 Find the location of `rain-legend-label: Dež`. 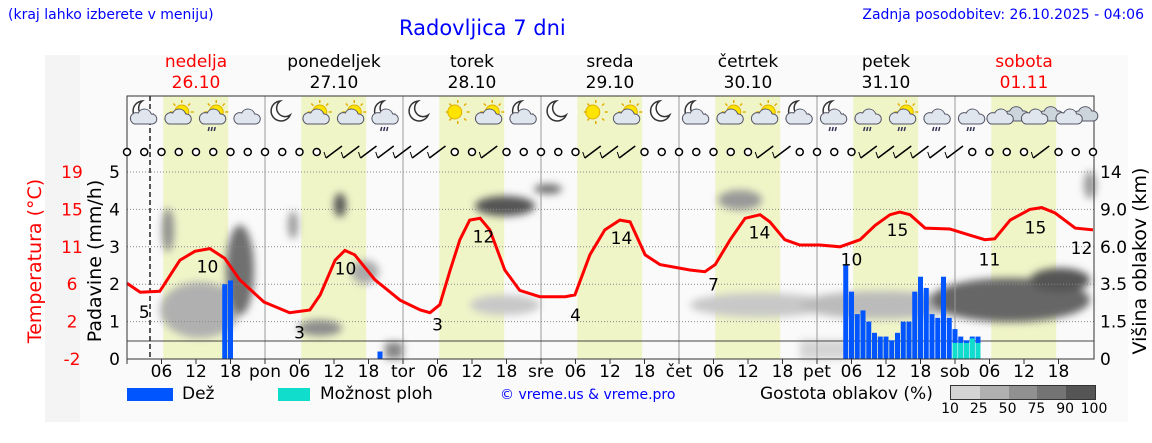

rain-legend-label: Dež is located at coordinates (198, 394).